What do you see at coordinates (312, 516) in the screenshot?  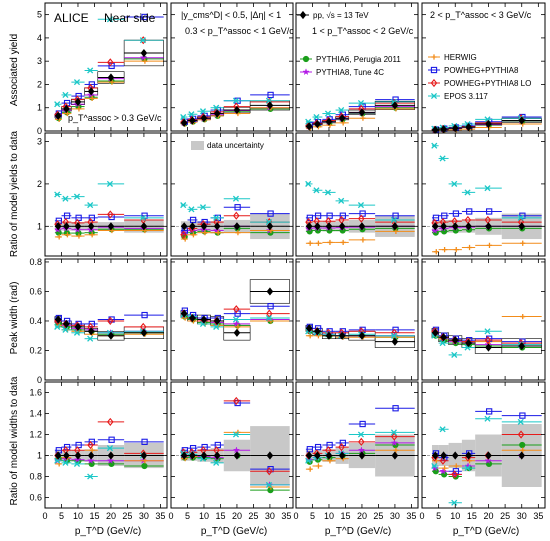 I see `x-tick-label: 5` at bounding box center [312, 516].